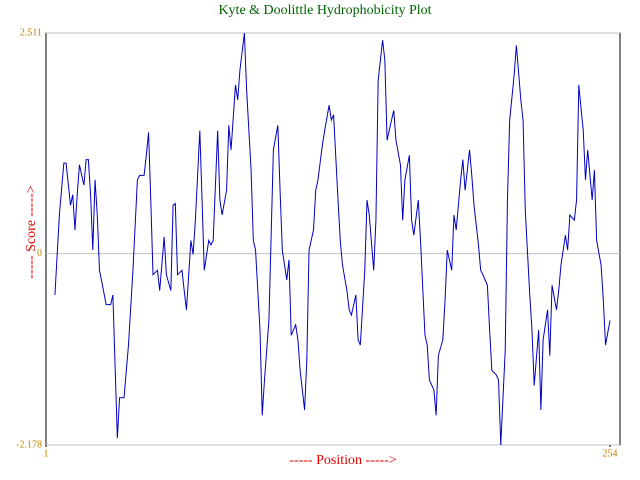  I want to click on x-tick-label: 1, so click(46, 453).